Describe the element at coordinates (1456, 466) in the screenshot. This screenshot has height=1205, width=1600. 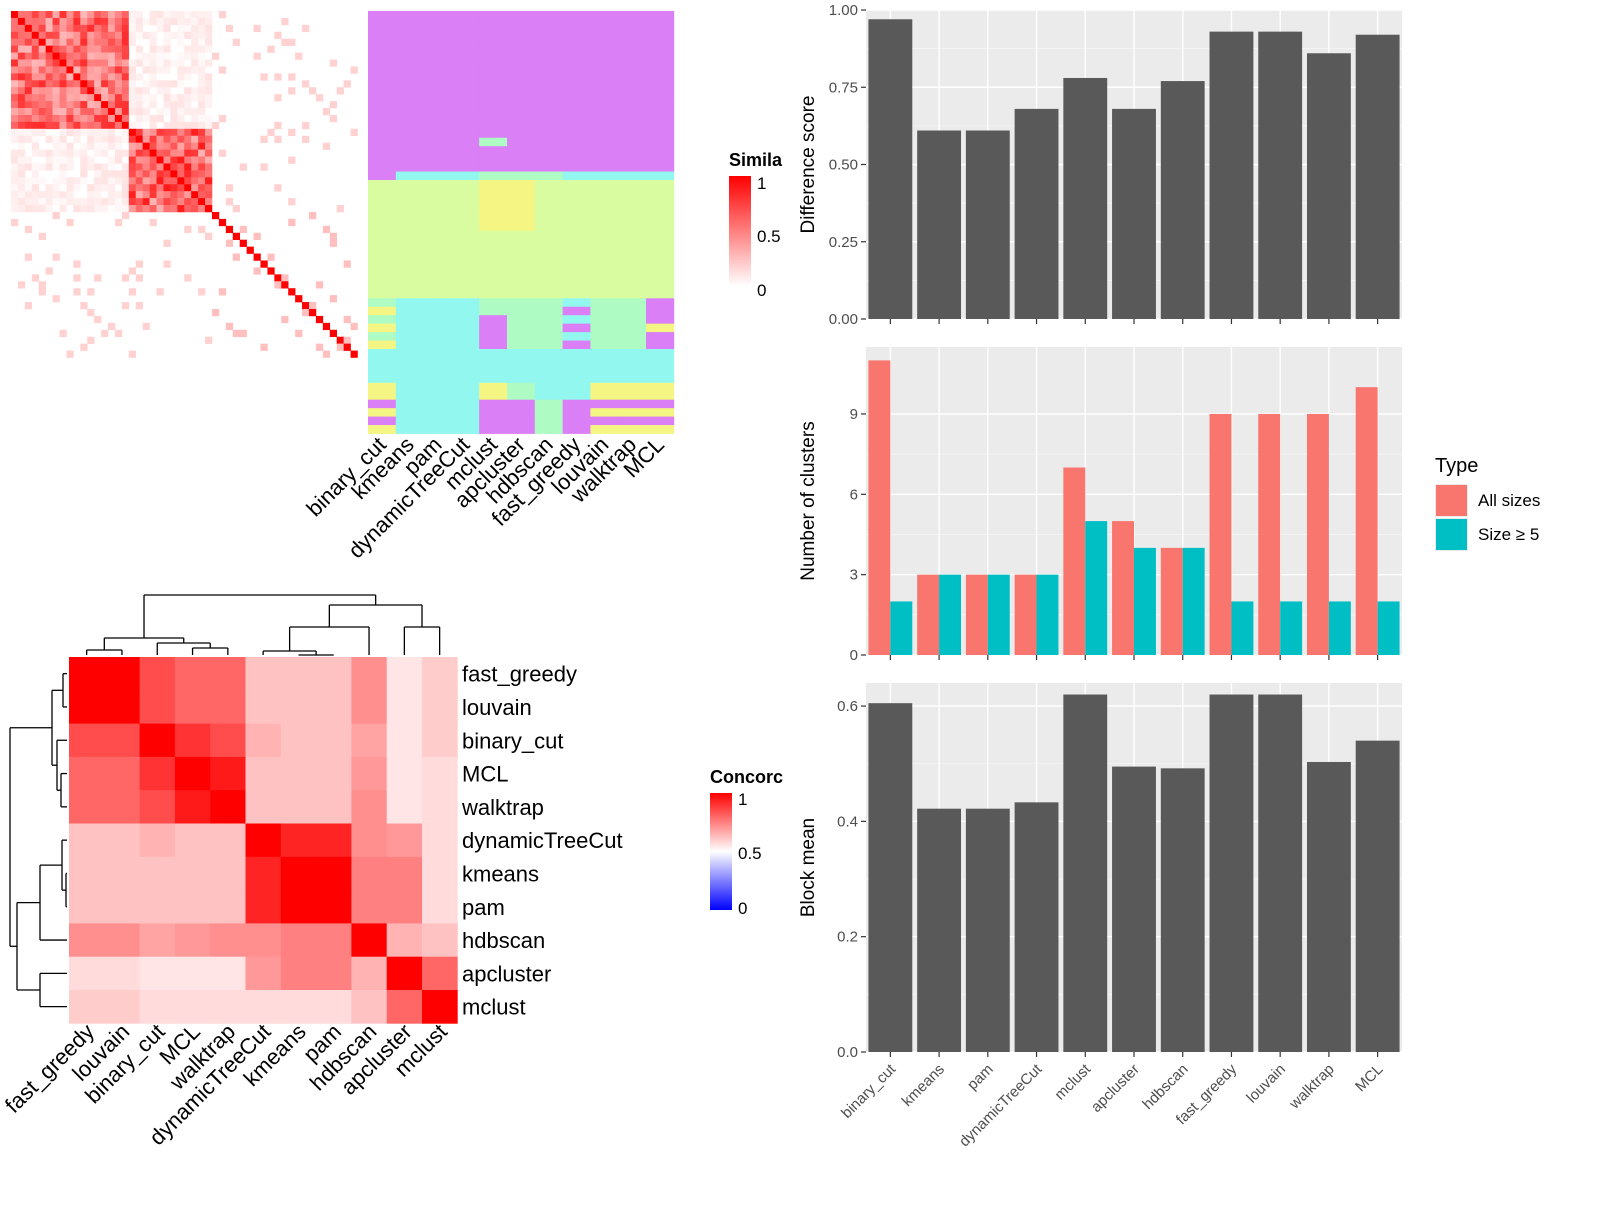
I see `type-legend-title: Type` at that location.